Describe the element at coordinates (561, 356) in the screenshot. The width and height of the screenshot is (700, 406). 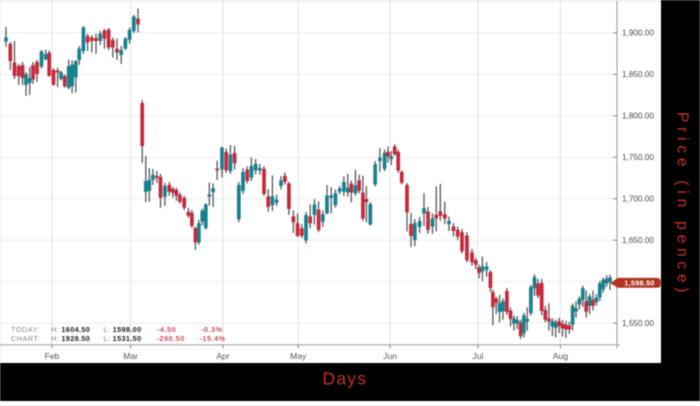
I see `svg-text: Aug` at that location.